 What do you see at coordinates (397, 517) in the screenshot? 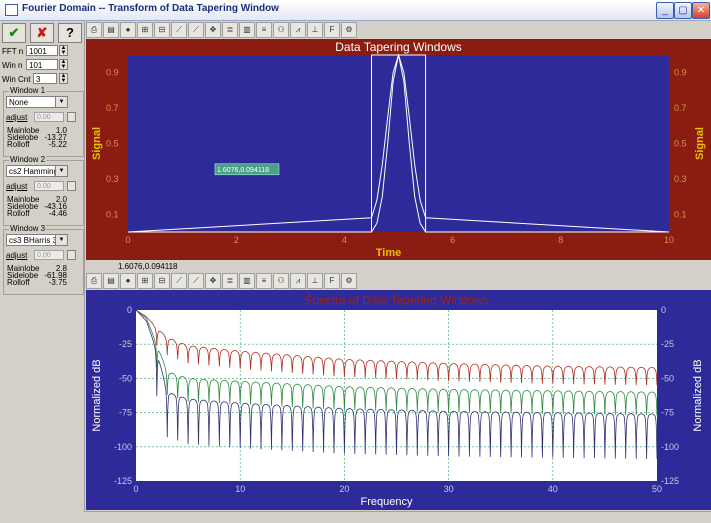
I see `status-bar` at bounding box center [397, 517].